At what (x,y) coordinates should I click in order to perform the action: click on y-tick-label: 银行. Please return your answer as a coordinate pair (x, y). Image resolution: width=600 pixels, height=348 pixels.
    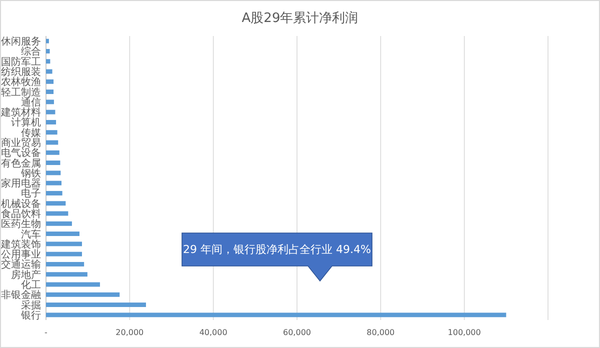
    Looking at the image, I should click on (30, 316).